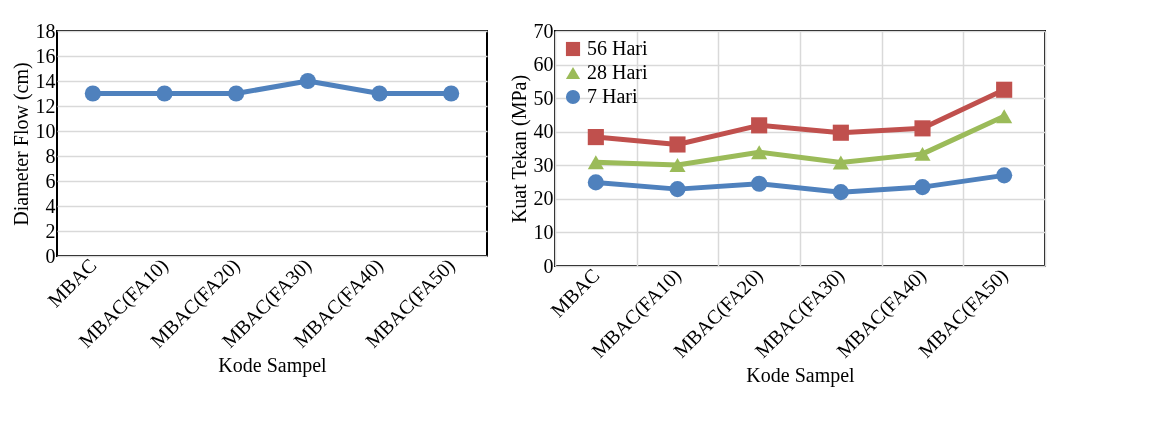 The image size is (1175, 443). Describe the element at coordinates (21, 144) in the screenshot. I see `y-axis-title: Diameter Flow (cm)` at that location.